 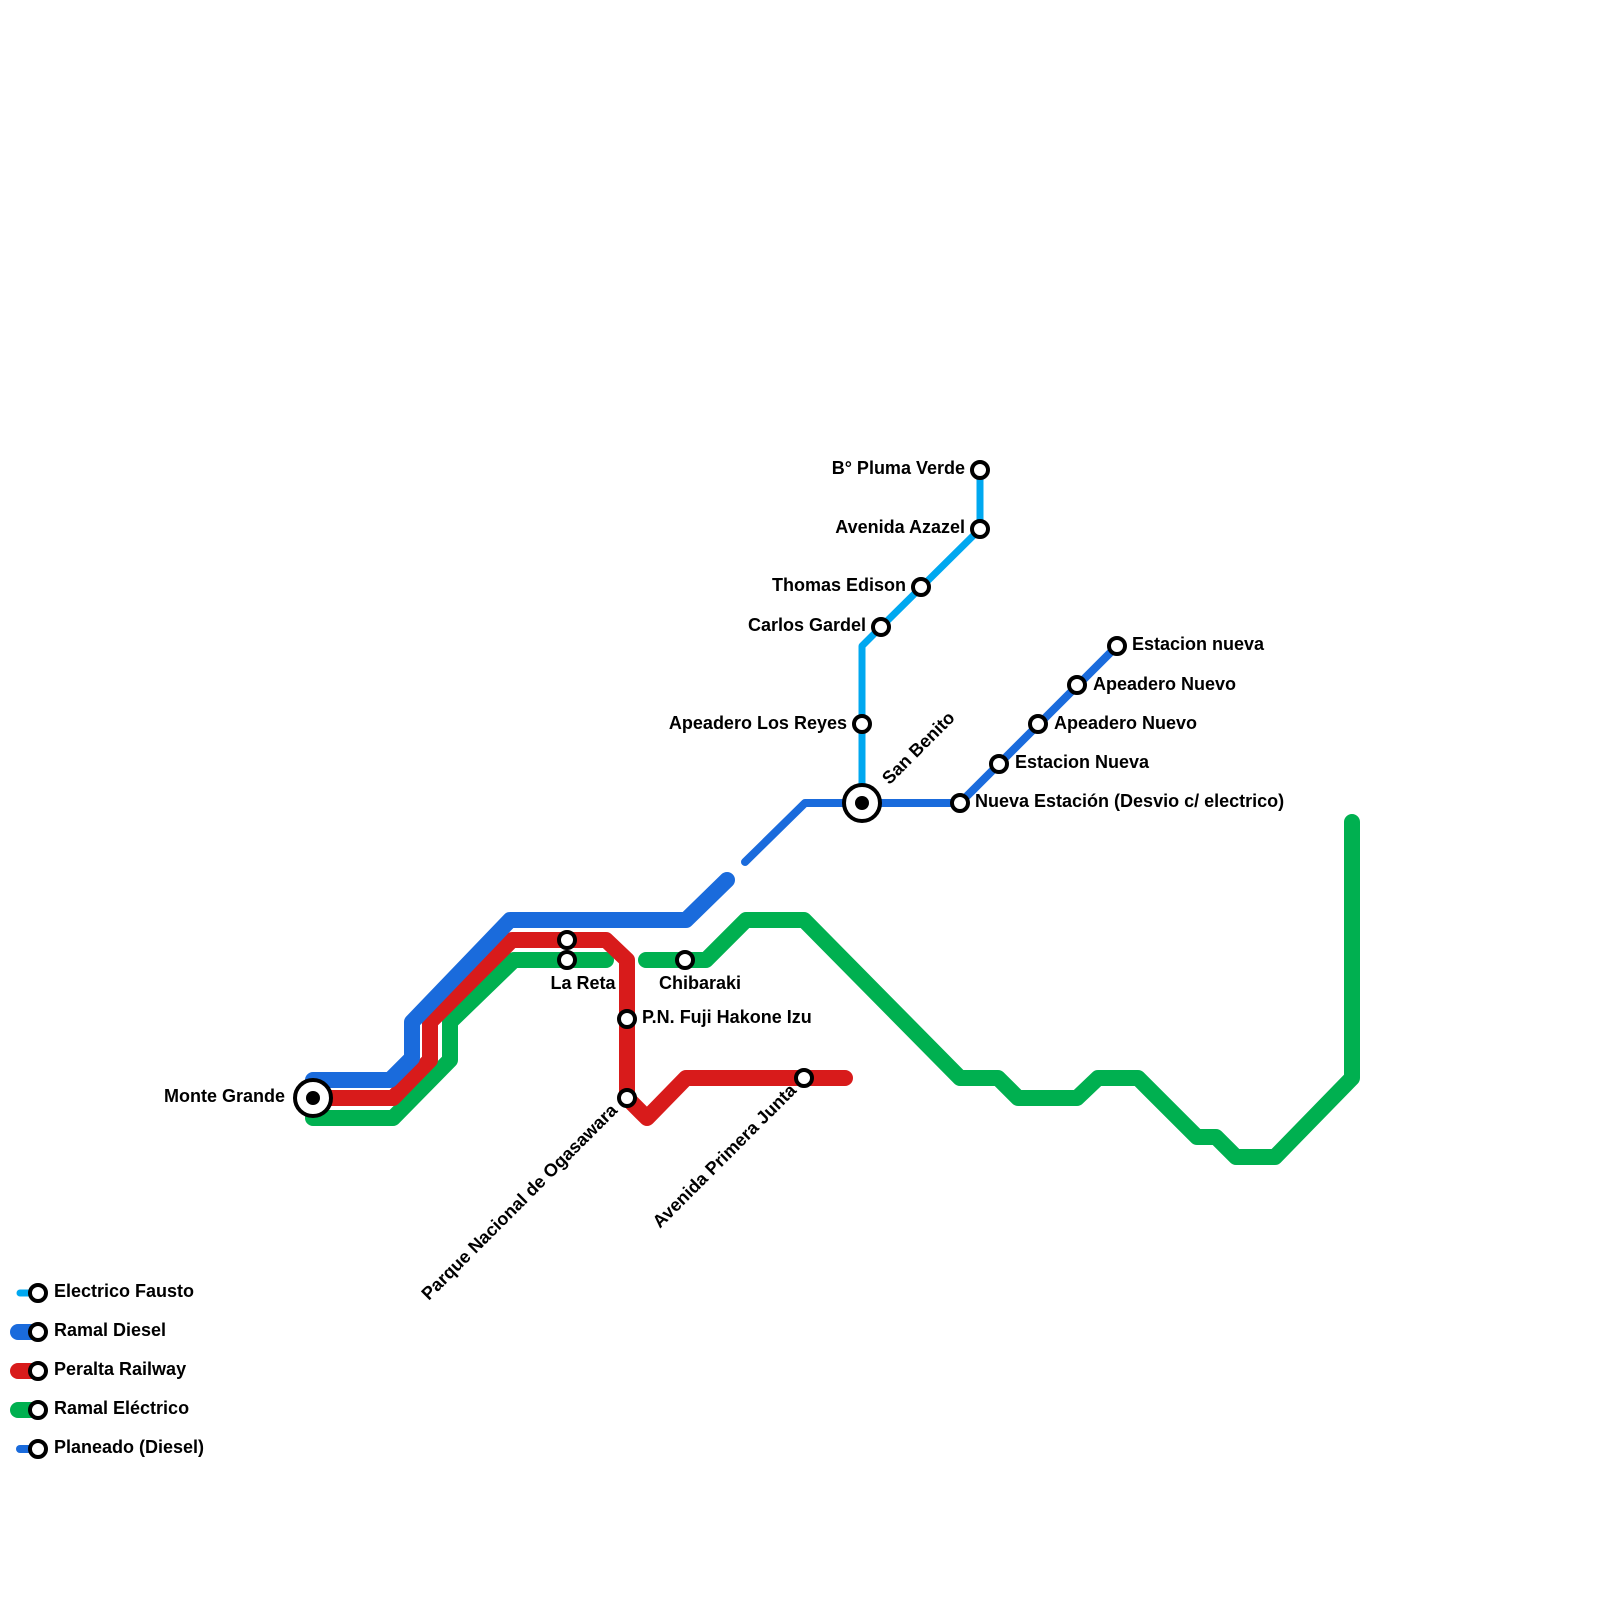 I want to click on station-label: San Benito, so click(x=918, y=748).